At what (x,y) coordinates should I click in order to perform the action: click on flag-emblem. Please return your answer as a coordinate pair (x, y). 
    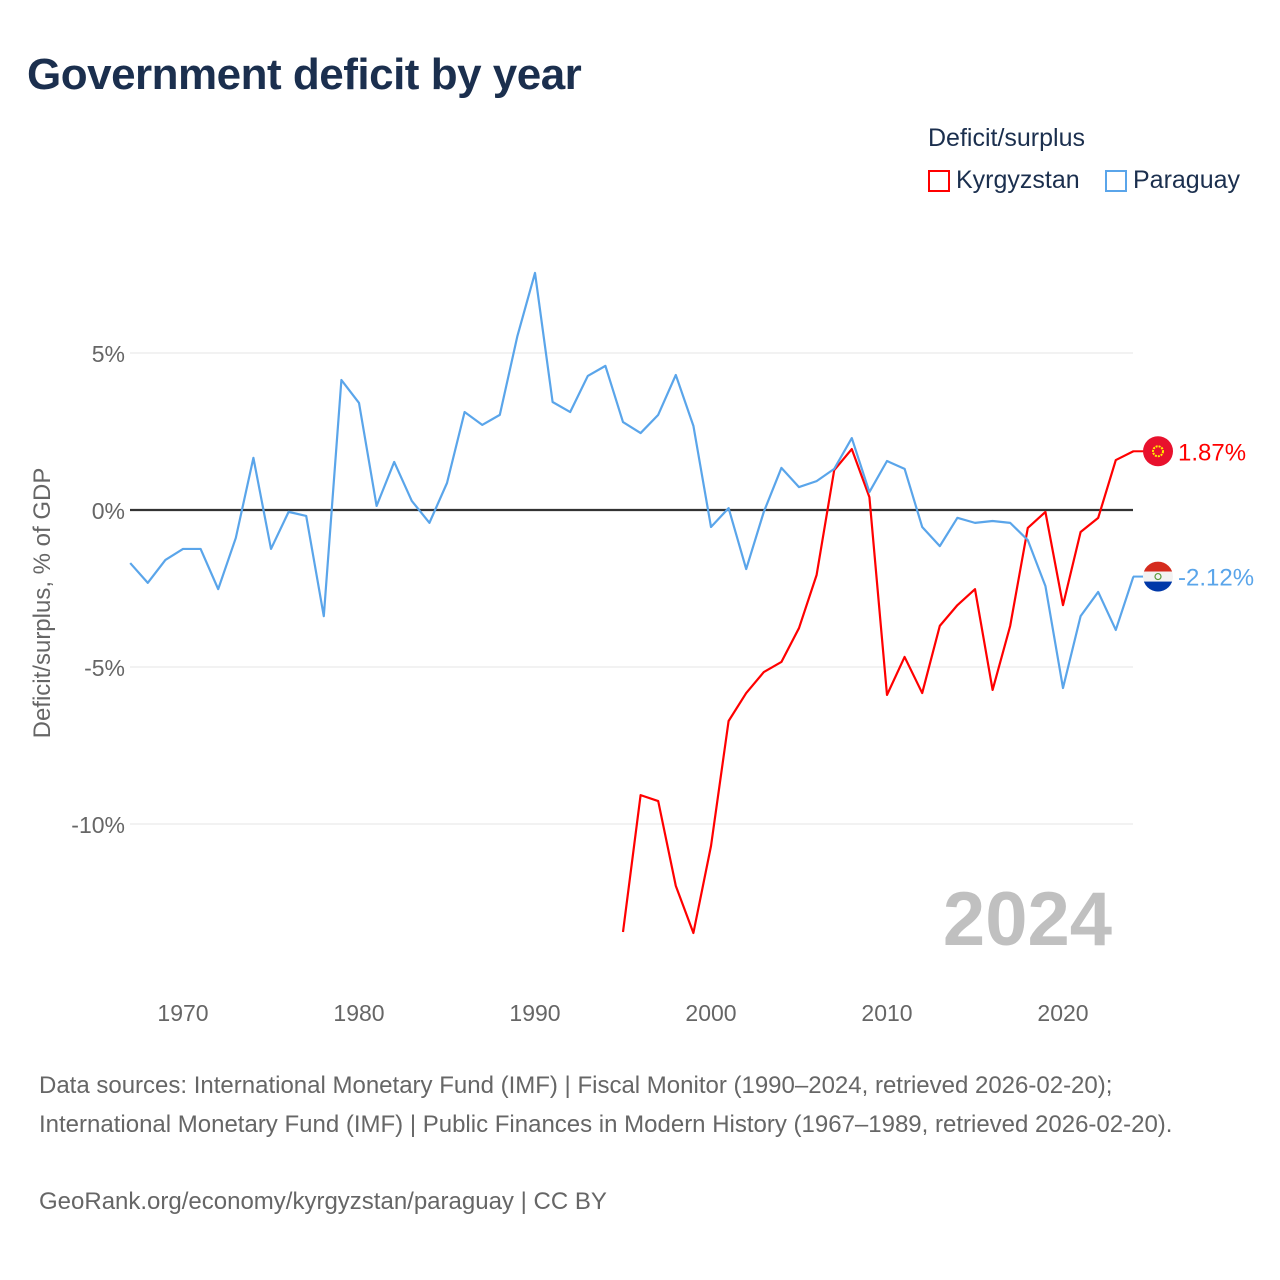
    Looking at the image, I should click on (1158, 576).